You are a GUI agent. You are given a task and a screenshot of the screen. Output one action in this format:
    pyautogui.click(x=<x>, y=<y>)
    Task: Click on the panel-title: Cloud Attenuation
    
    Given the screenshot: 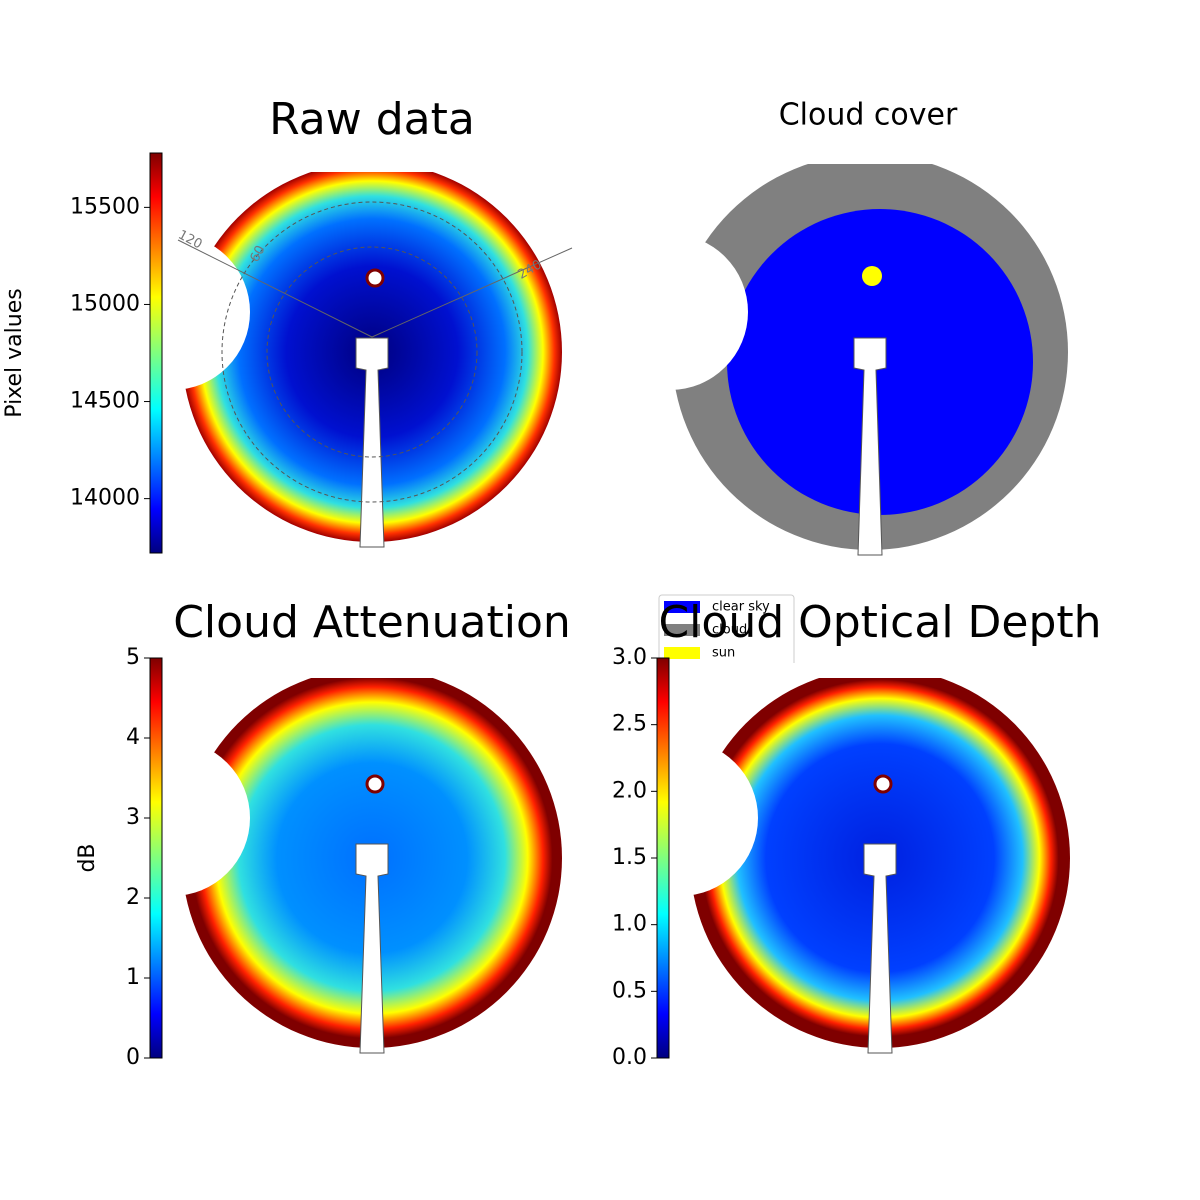 What is the action you would take?
    pyautogui.click(x=372, y=622)
    